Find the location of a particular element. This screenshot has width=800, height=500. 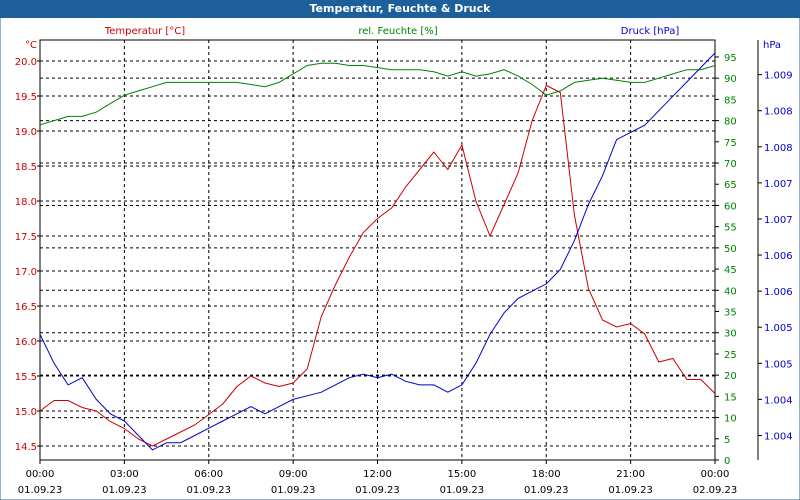

legend-humidity: rel. Feuchte [%] is located at coordinates (397, 31).